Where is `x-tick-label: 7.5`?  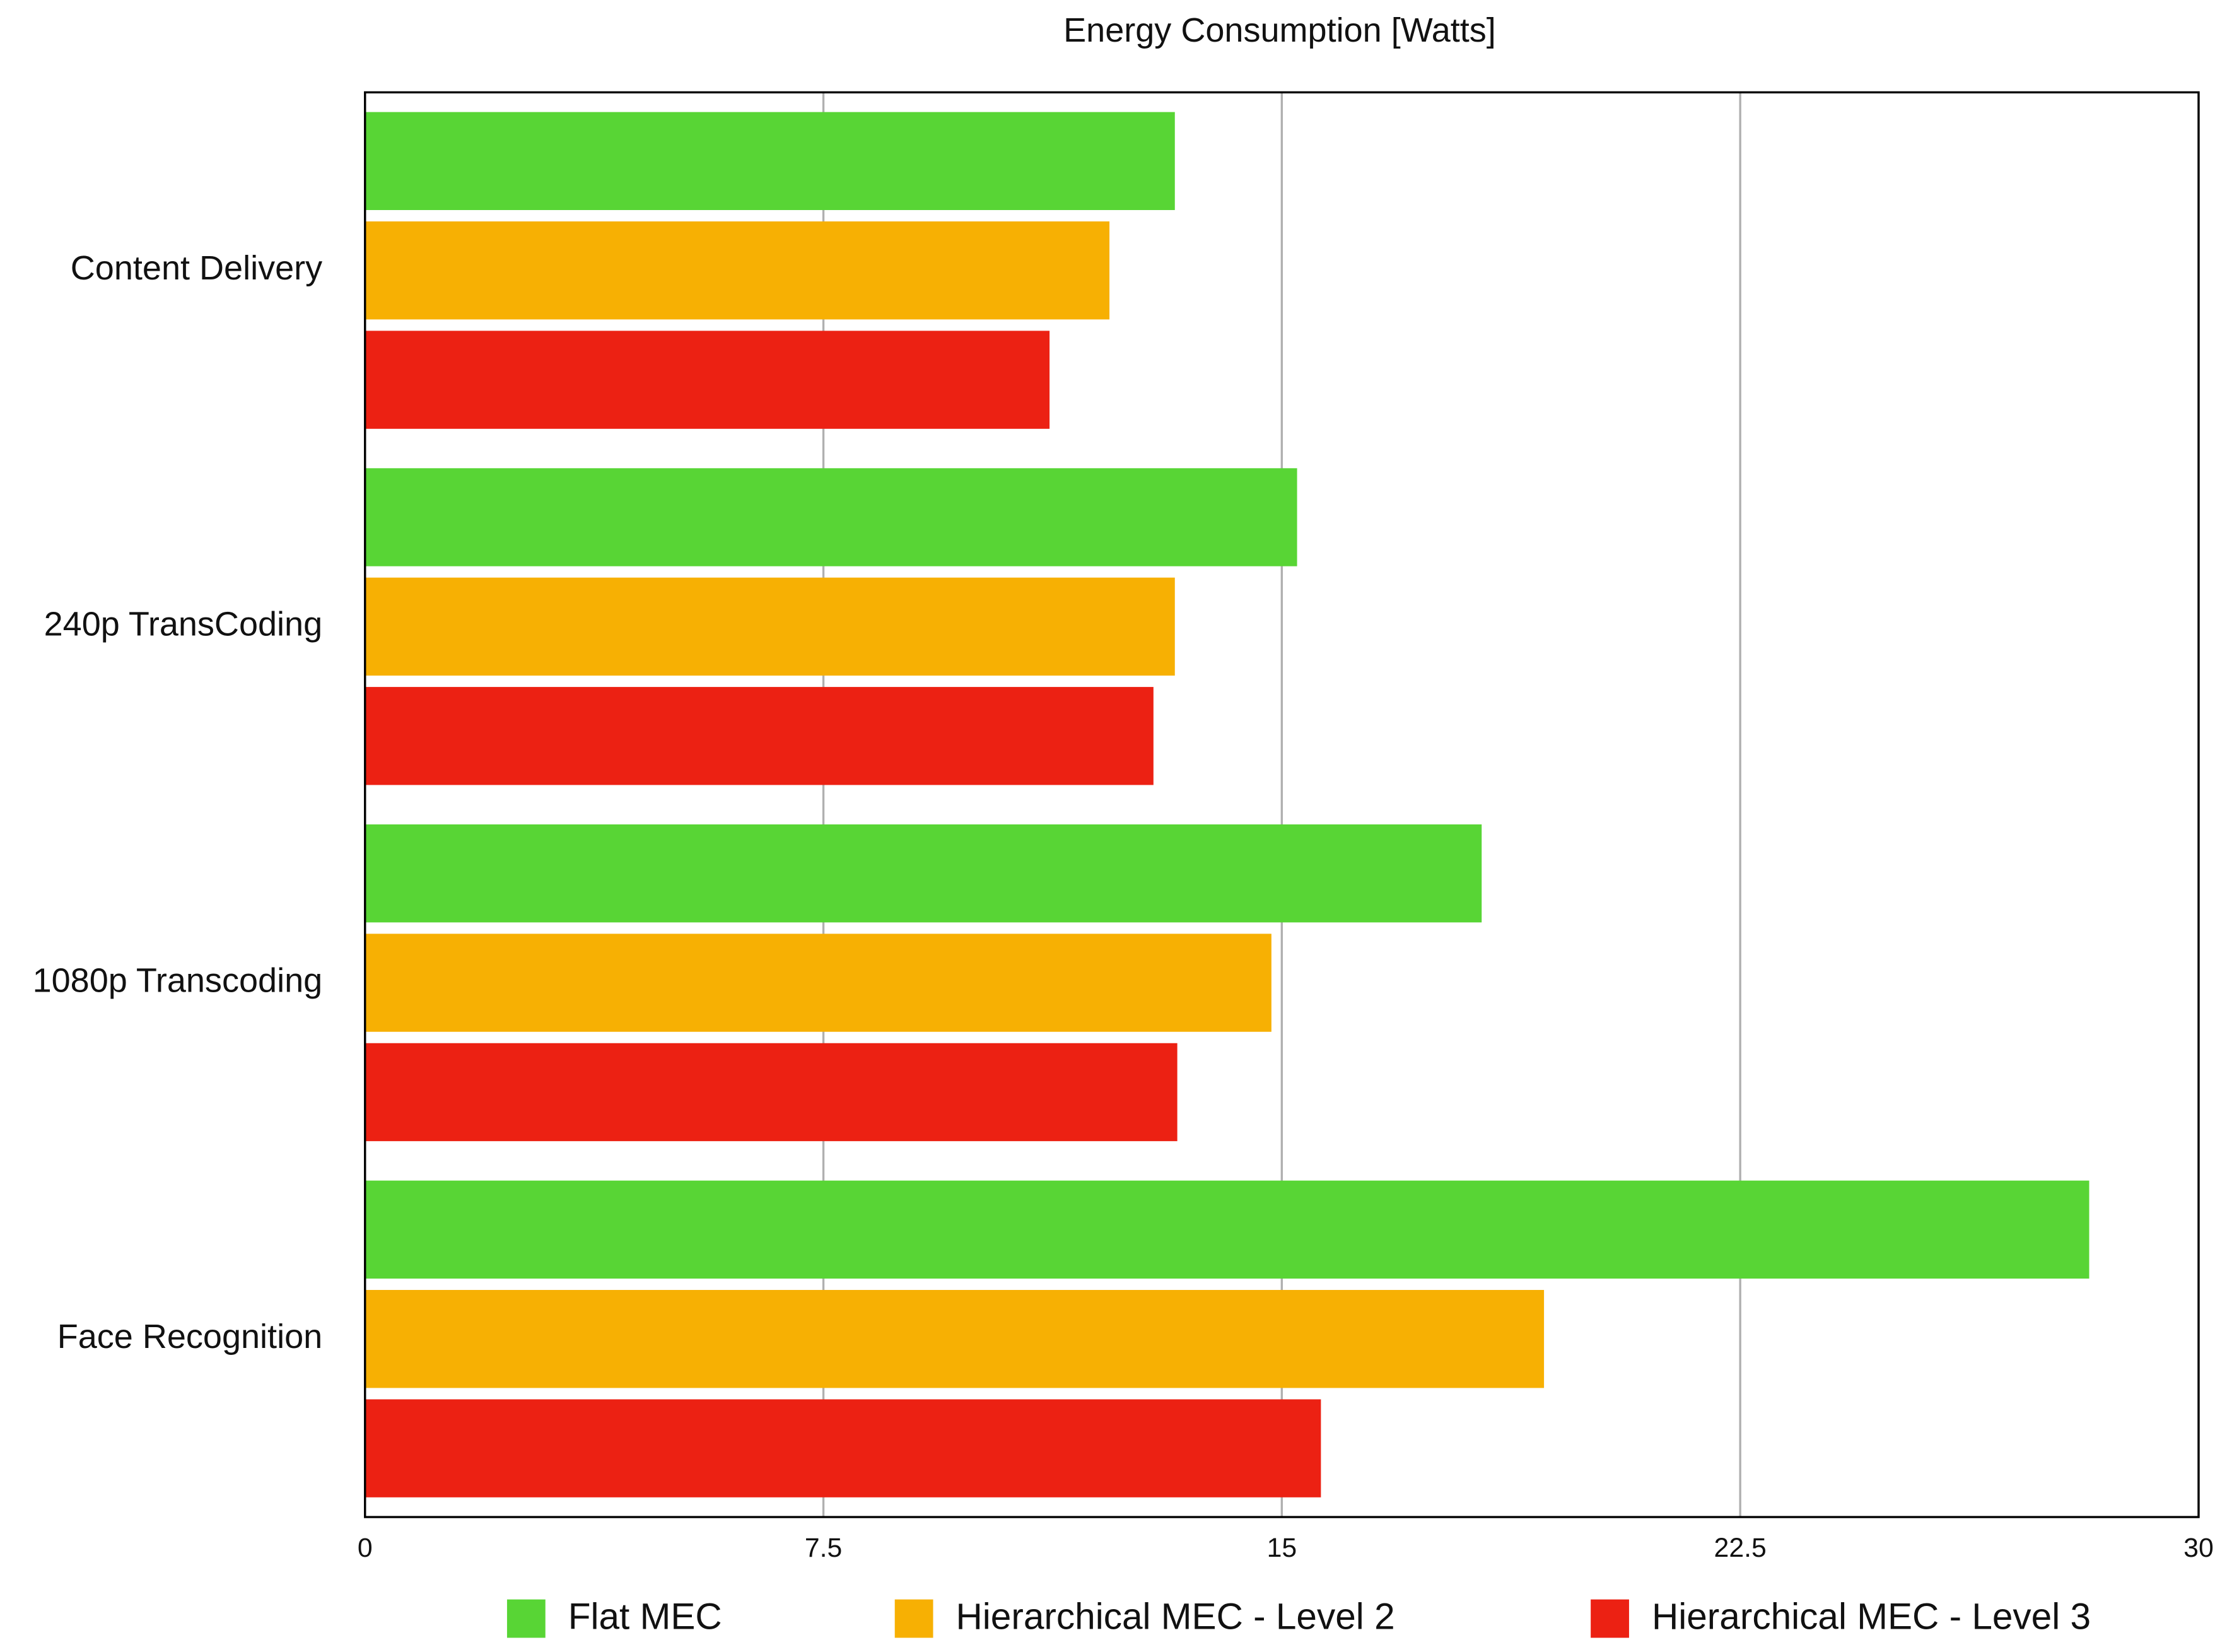
x-tick-label: 7.5 is located at coordinates (823, 1548).